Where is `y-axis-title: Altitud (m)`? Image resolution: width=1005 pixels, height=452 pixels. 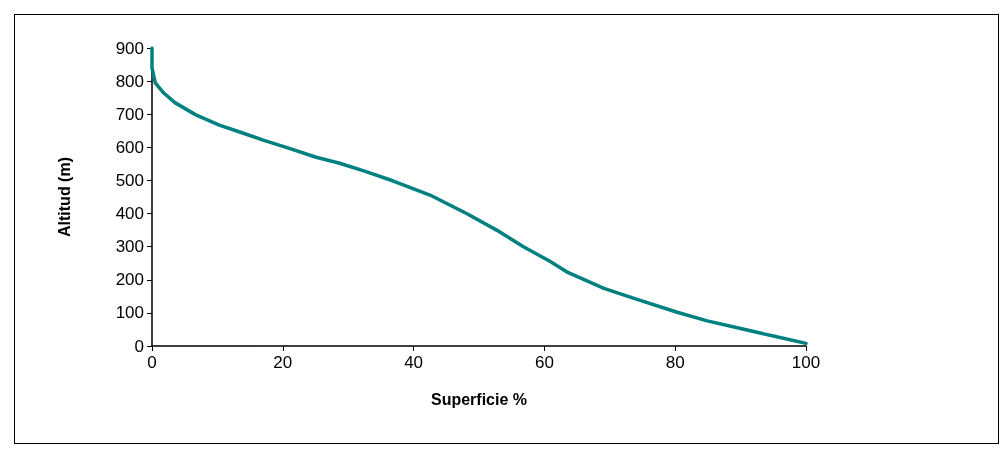
y-axis-title: Altitud (m) is located at coordinates (64, 197).